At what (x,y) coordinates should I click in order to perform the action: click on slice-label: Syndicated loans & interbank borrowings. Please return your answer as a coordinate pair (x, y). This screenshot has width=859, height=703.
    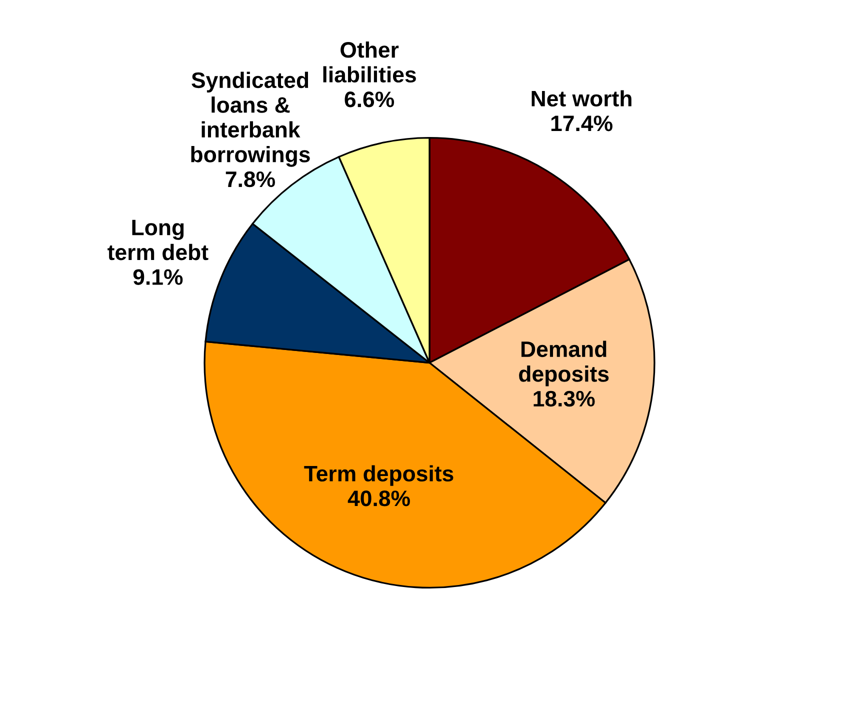
    Looking at the image, I should click on (250, 119).